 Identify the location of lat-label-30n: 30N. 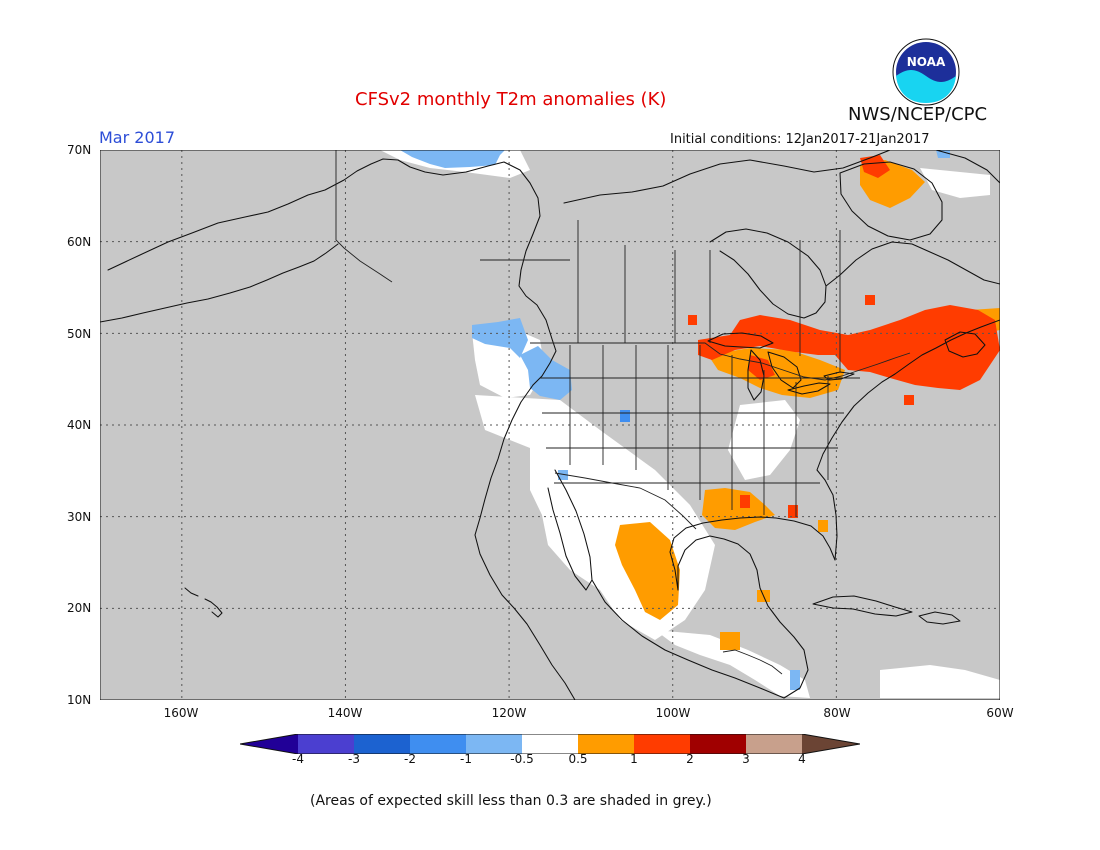
(79, 517).